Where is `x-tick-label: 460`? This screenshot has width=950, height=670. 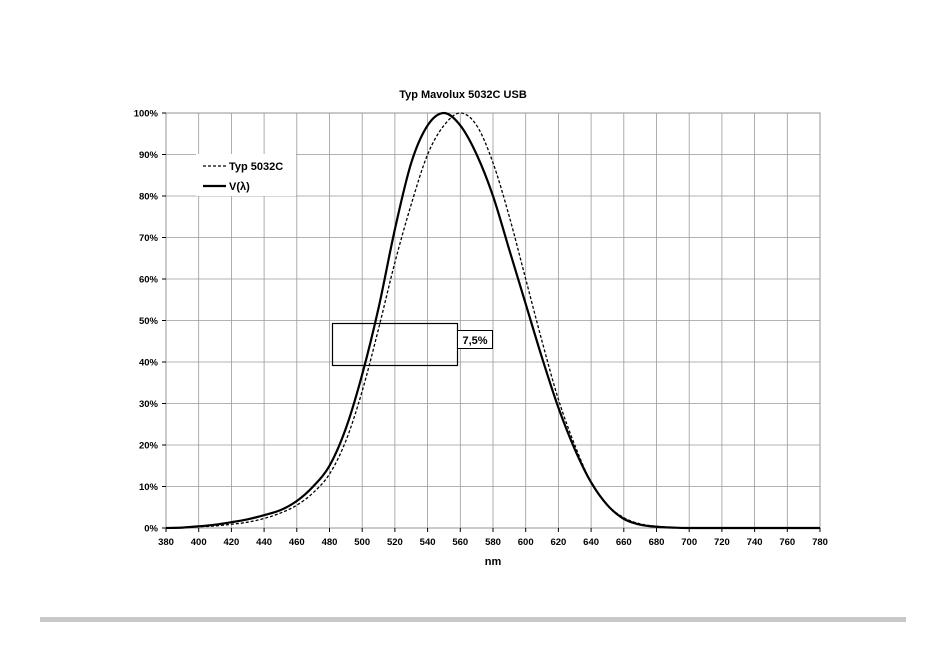
x-tick-label: 460 is located at coordinates (297, 542).